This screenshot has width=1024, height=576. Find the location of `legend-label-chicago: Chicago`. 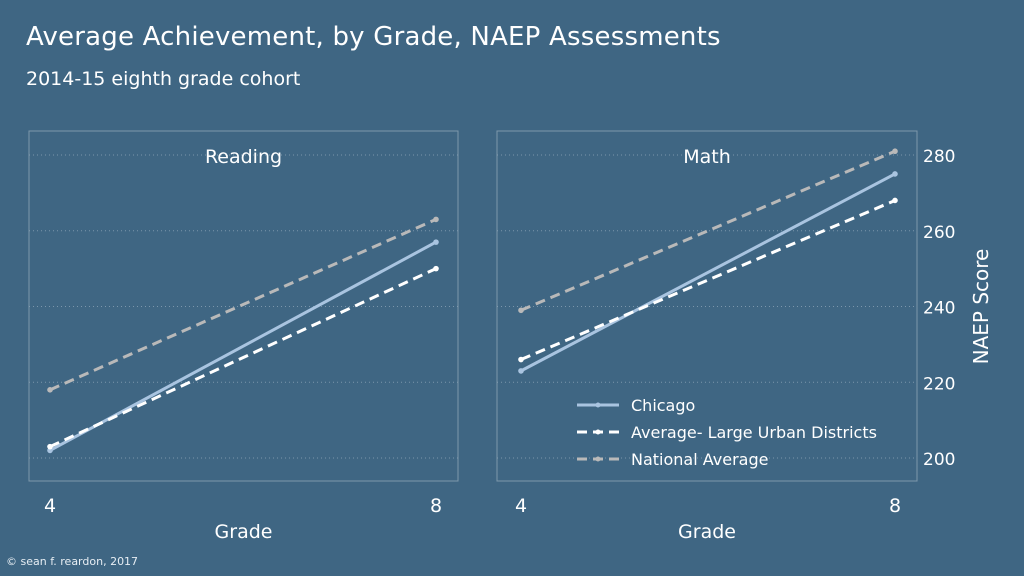

legend-label-chicago: Chicago is located at coordinates (663, 405).